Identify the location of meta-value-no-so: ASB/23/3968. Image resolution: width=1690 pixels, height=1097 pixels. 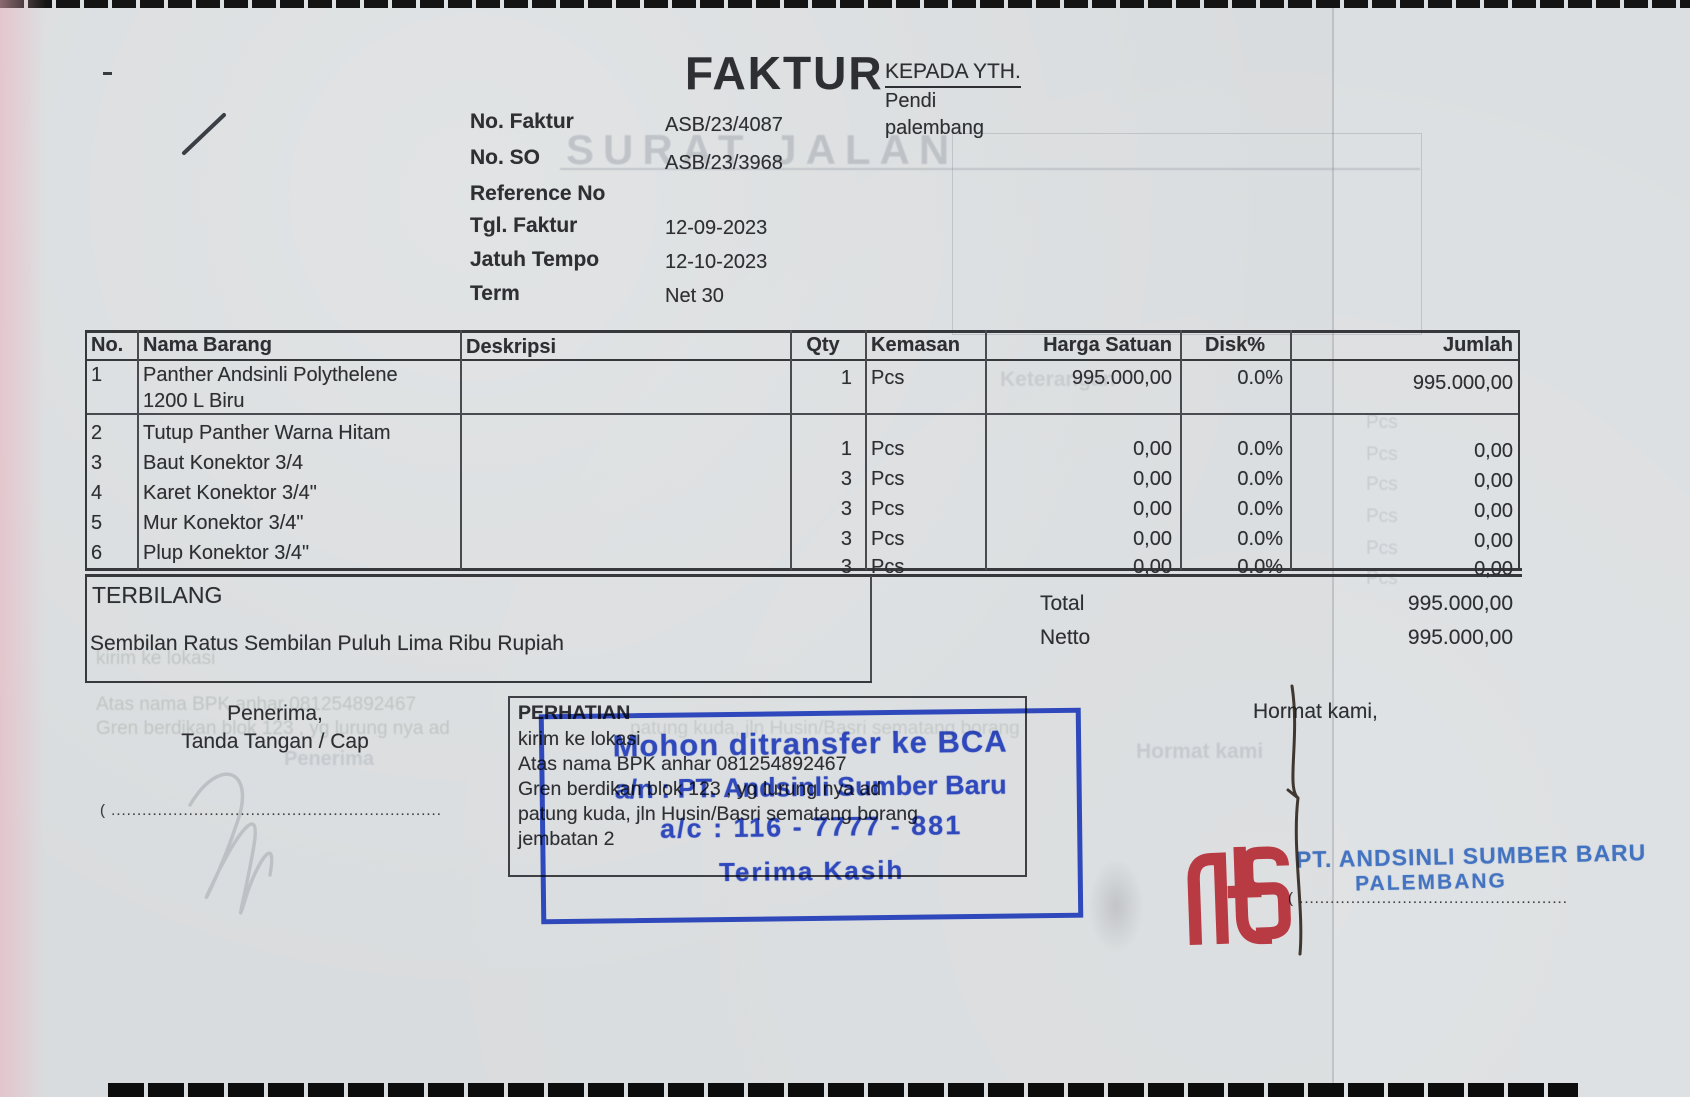
(724, 163).